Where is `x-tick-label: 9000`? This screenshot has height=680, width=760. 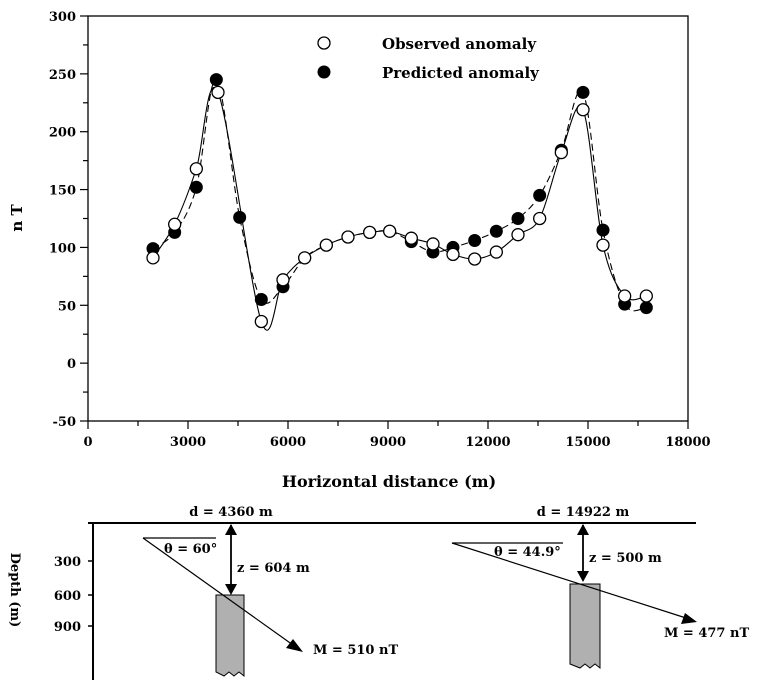 x-tick-label: 9000 is located at coordinates (388, 442).